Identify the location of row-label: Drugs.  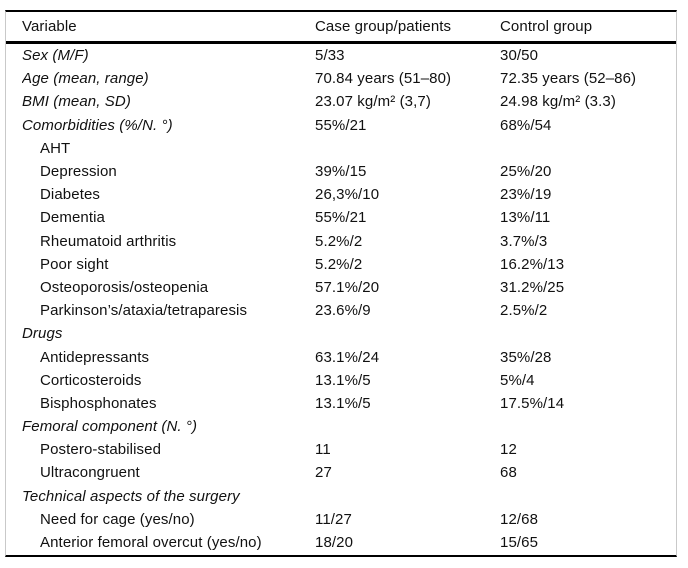
(42, 334).